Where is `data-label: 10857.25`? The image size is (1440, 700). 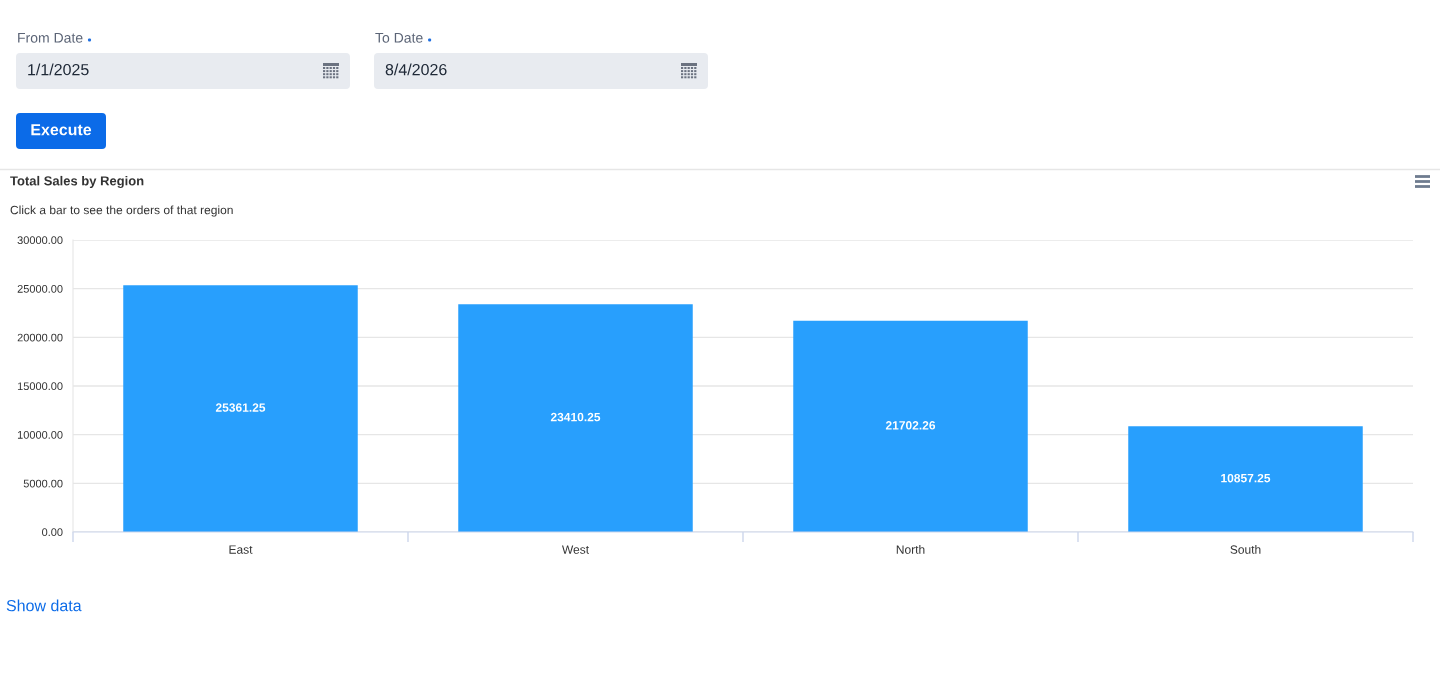
data-label: 10857.25 is located at coordinates (1246, 478).